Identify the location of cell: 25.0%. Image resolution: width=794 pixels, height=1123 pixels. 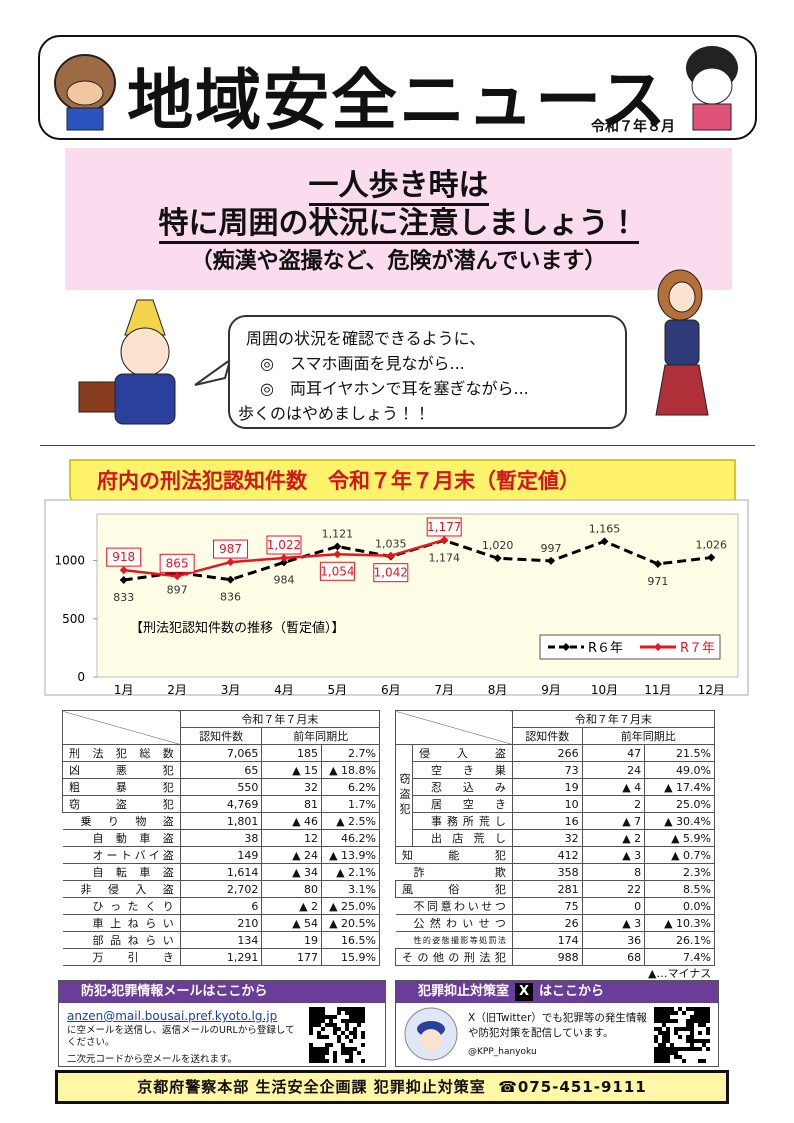
(679, 804).